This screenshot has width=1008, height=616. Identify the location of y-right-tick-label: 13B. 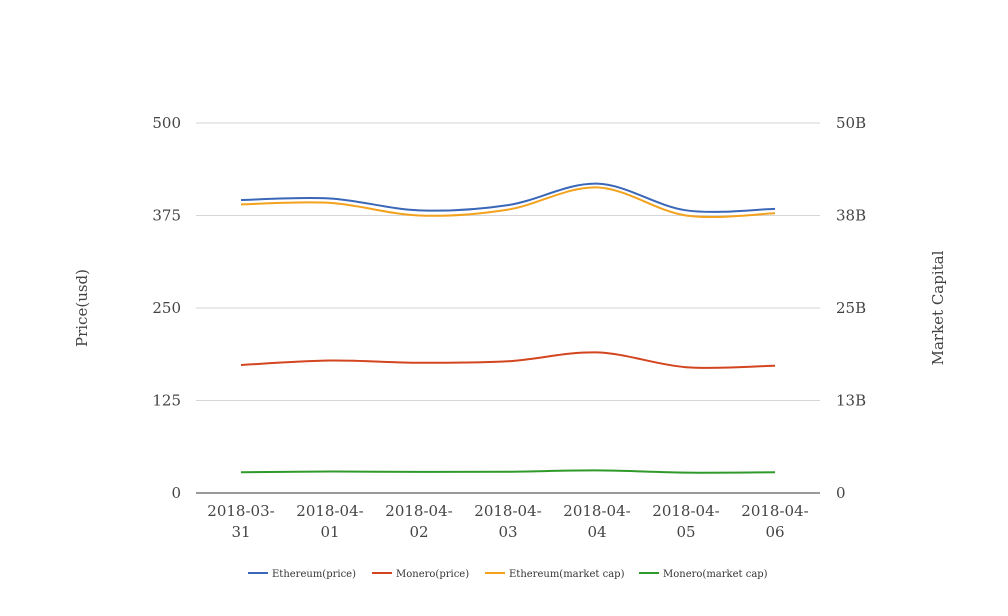
(851, 401).